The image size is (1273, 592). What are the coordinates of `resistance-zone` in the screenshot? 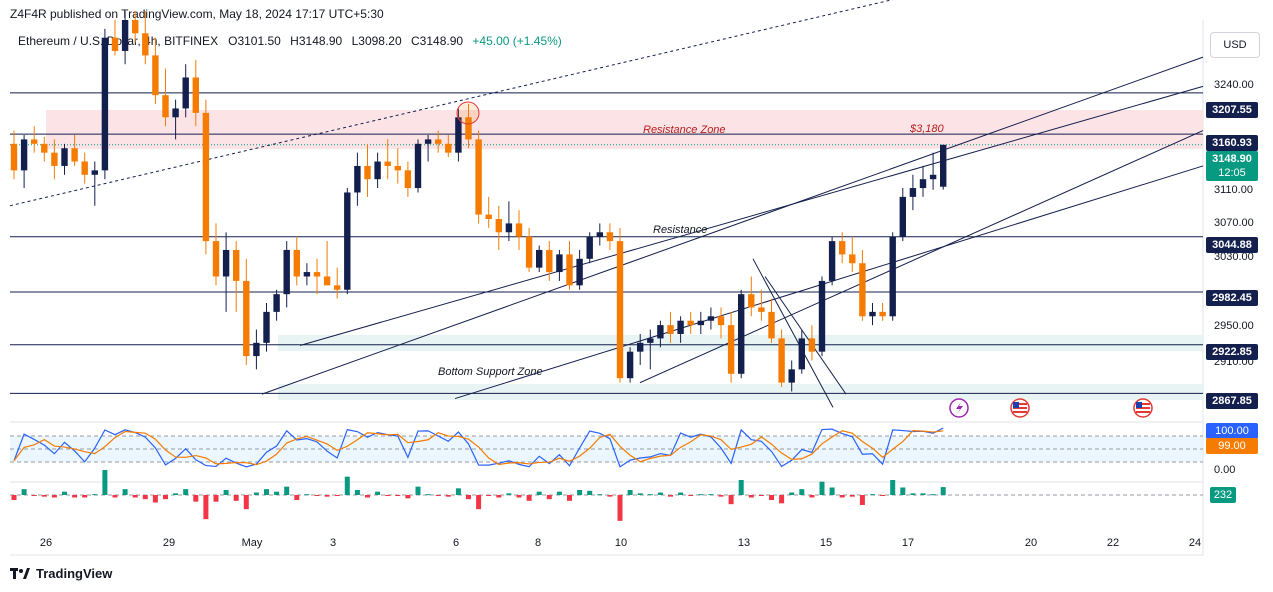 It's located at (624, 129).